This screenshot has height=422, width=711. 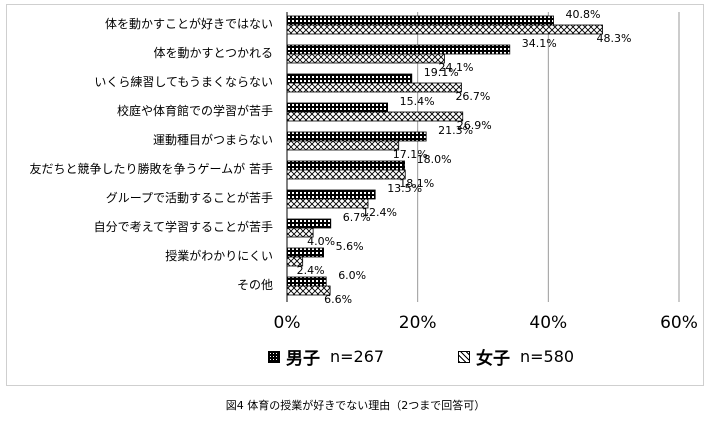 What do you see at coordinates (274, 356) in the screenshot?
I see `legend-swatch-dots` at bounding box center [274, 356].